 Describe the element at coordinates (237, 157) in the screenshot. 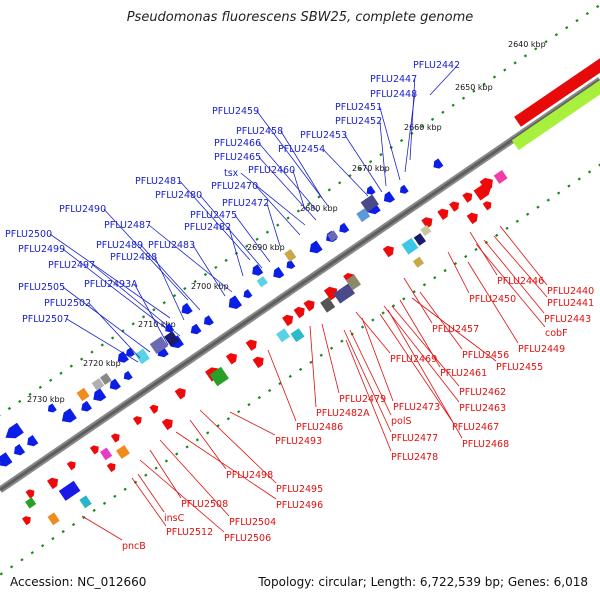

I see `forward-gene-label: PFLU2465` at that location.